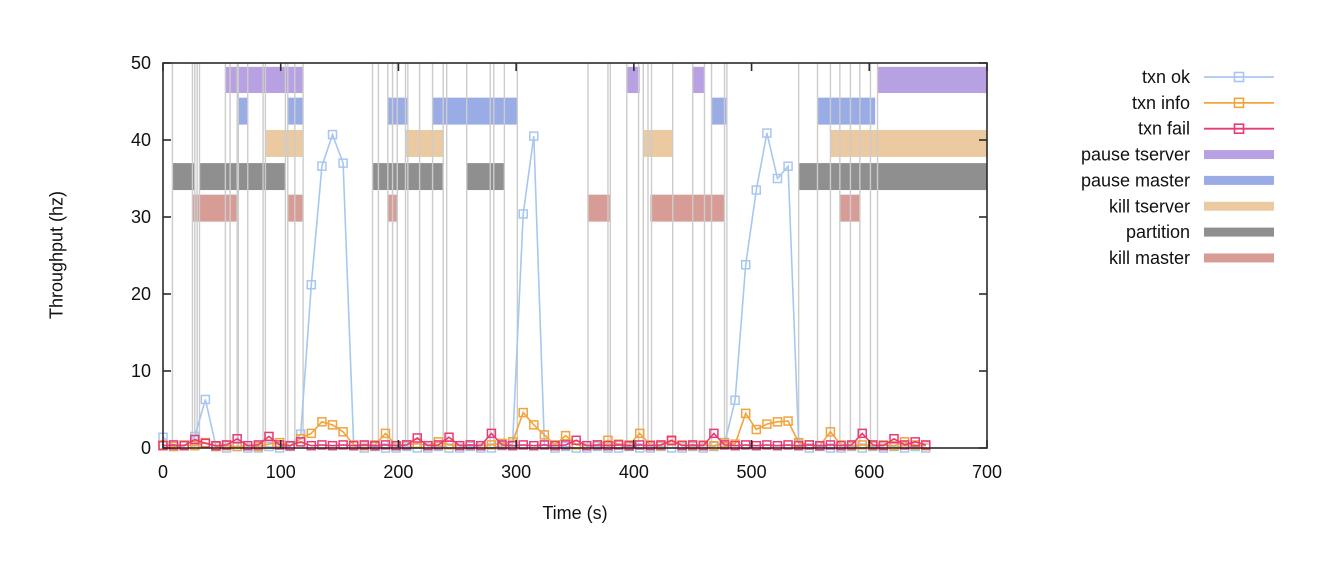 This screenshot has width=1330, height=584. Describe the element at coordinates (1158, 232) in the screenshot. I see `legend-label: partition` at that location.